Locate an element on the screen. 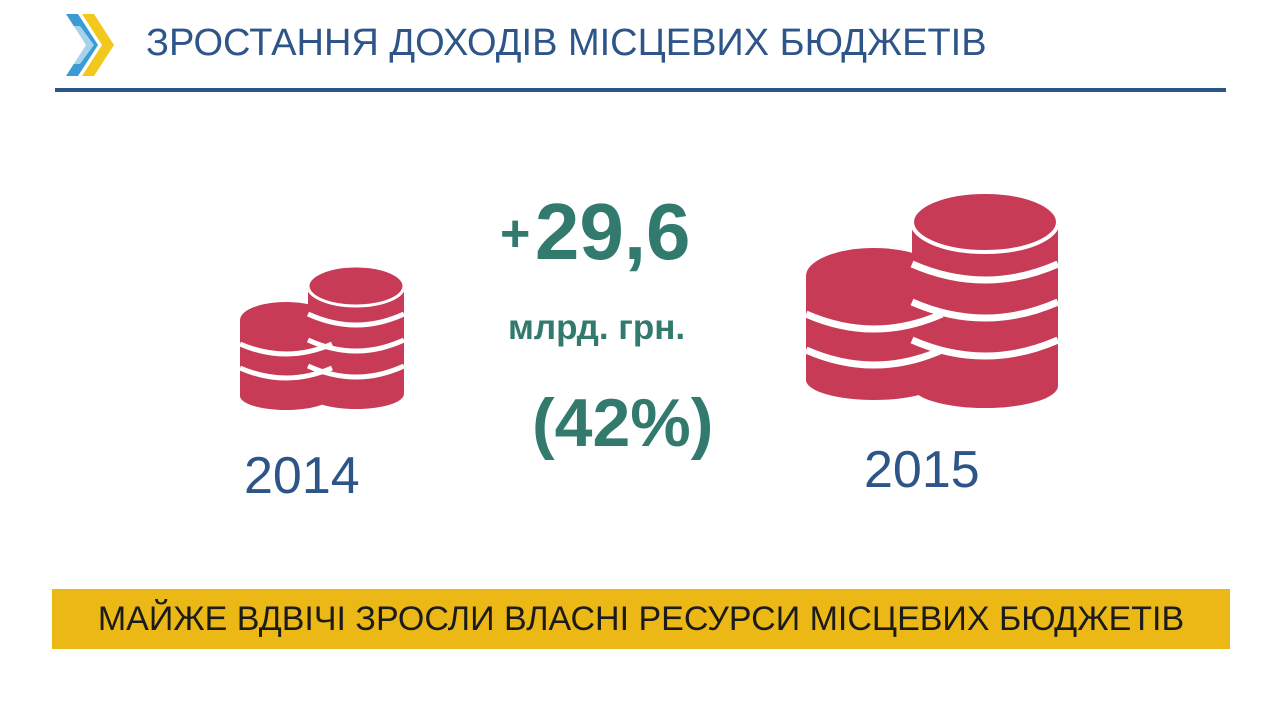  increase-prefix: + is located at coordinates (515, 234).